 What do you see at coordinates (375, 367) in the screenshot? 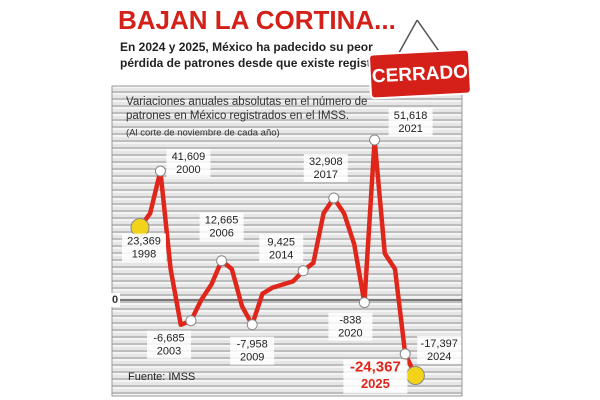
I see `value-label: -24,367` at bounding box center [375, 367].